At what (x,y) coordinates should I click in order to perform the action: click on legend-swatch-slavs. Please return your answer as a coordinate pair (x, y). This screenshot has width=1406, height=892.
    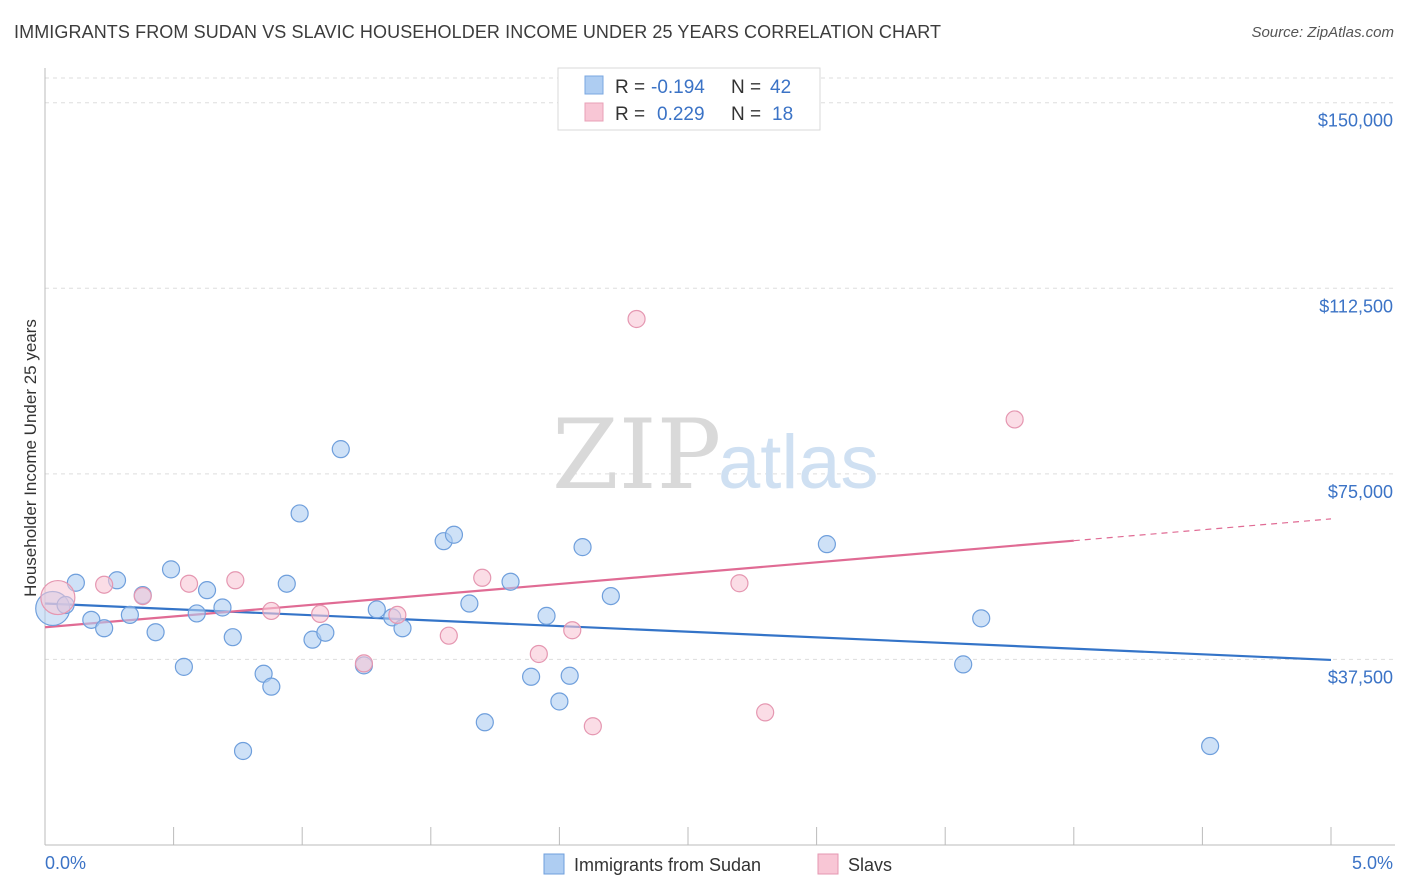
    Looking at the image, I should click on (594, 112).